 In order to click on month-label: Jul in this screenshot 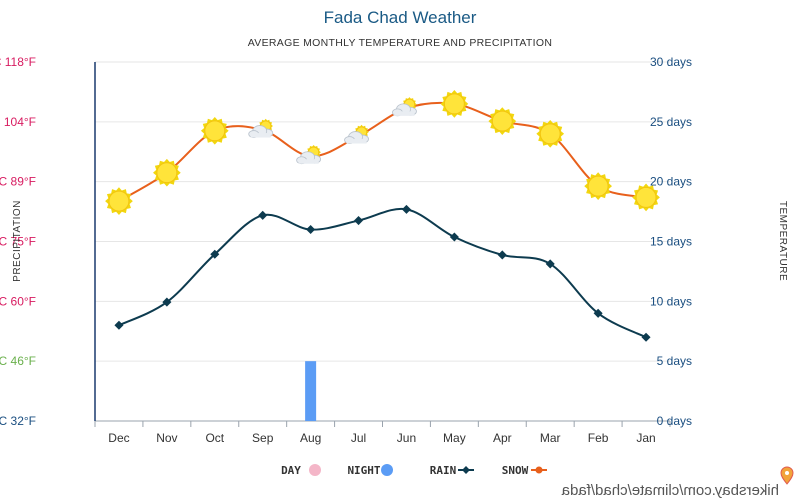, I will do `click(358, 438)`.